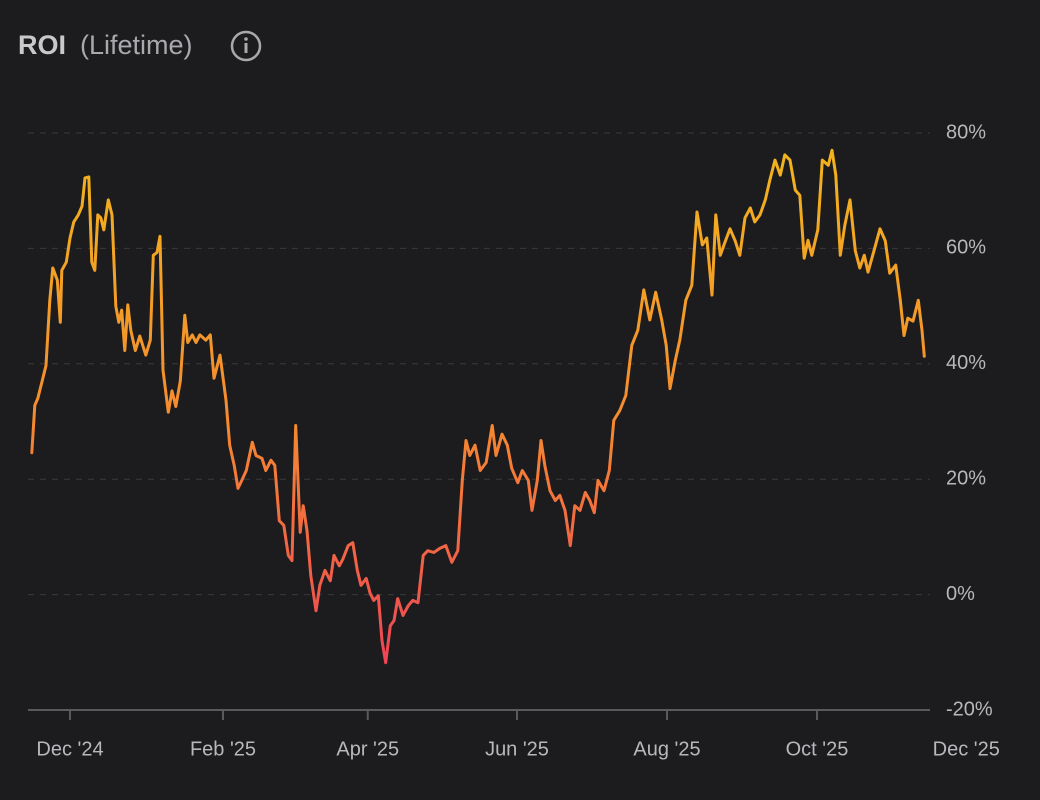  What do you see at coordinates (969, 709) in the screenshot?
I see `y-tick-label: -20%` at bounding box center [969, 709].